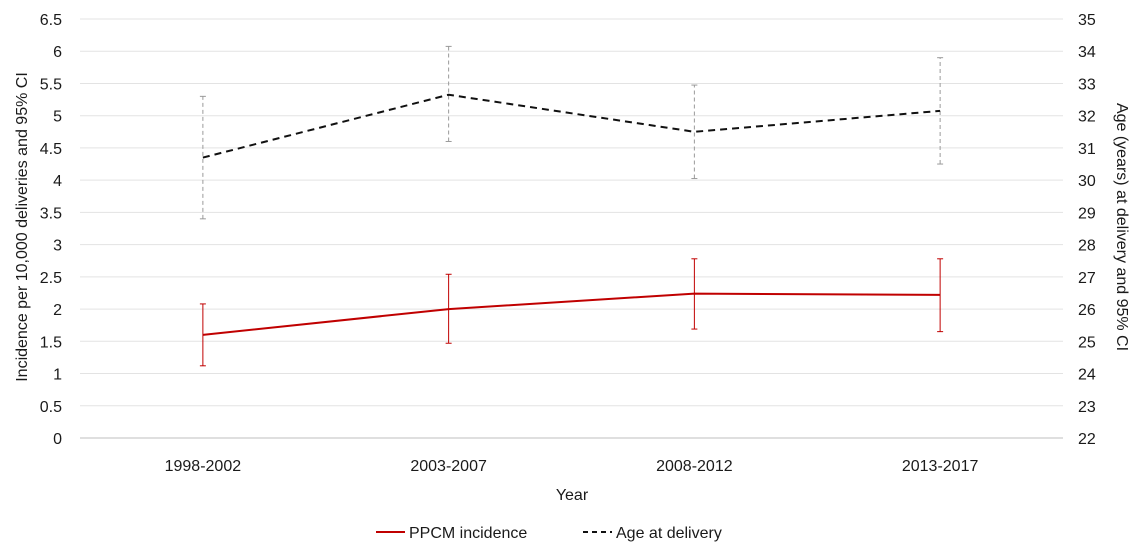 This screenshot has height=543, width=1133. Describe the element at coordinates (1087, 181) in the screenshot. I see `right-tick-label: 30` at that location.